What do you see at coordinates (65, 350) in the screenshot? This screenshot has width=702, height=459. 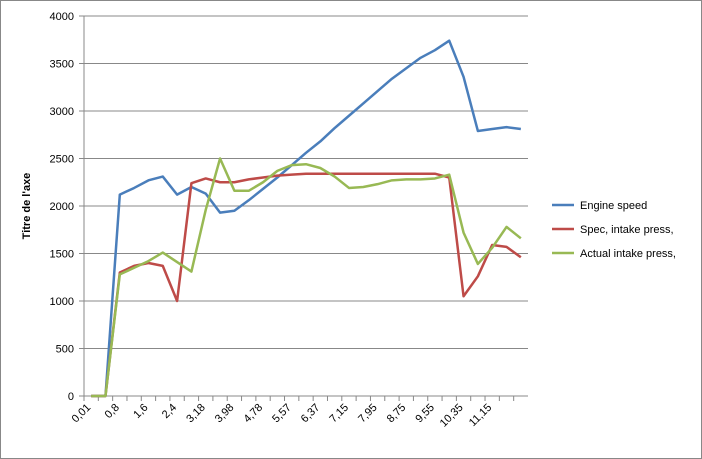 I see `y-tick-label: 500` at bounding box center [65, 350].